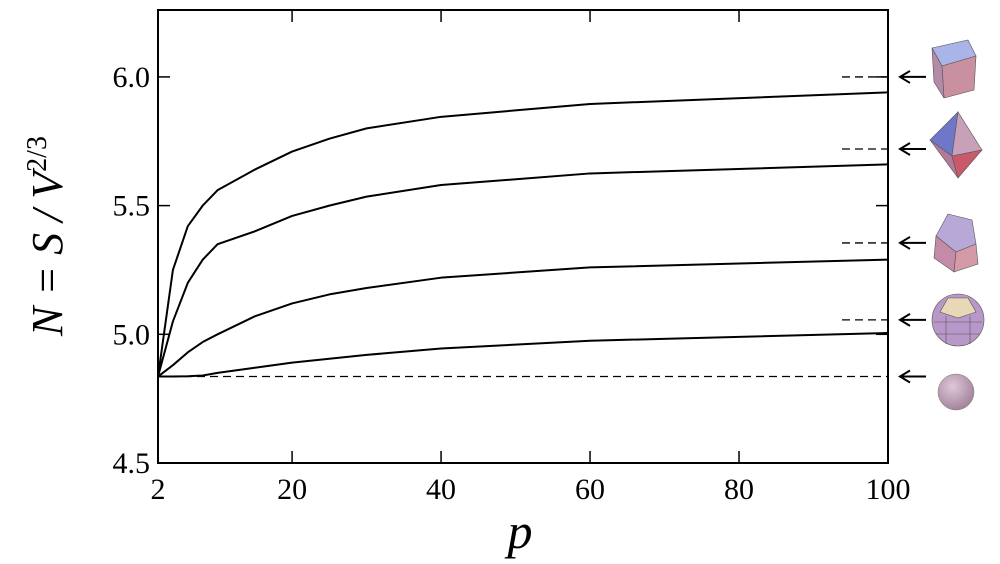  What do you see at coordinates (132, 463) in the screenshot?
I see `y-tick-label: 4.5` at bounding box center [132, 463].